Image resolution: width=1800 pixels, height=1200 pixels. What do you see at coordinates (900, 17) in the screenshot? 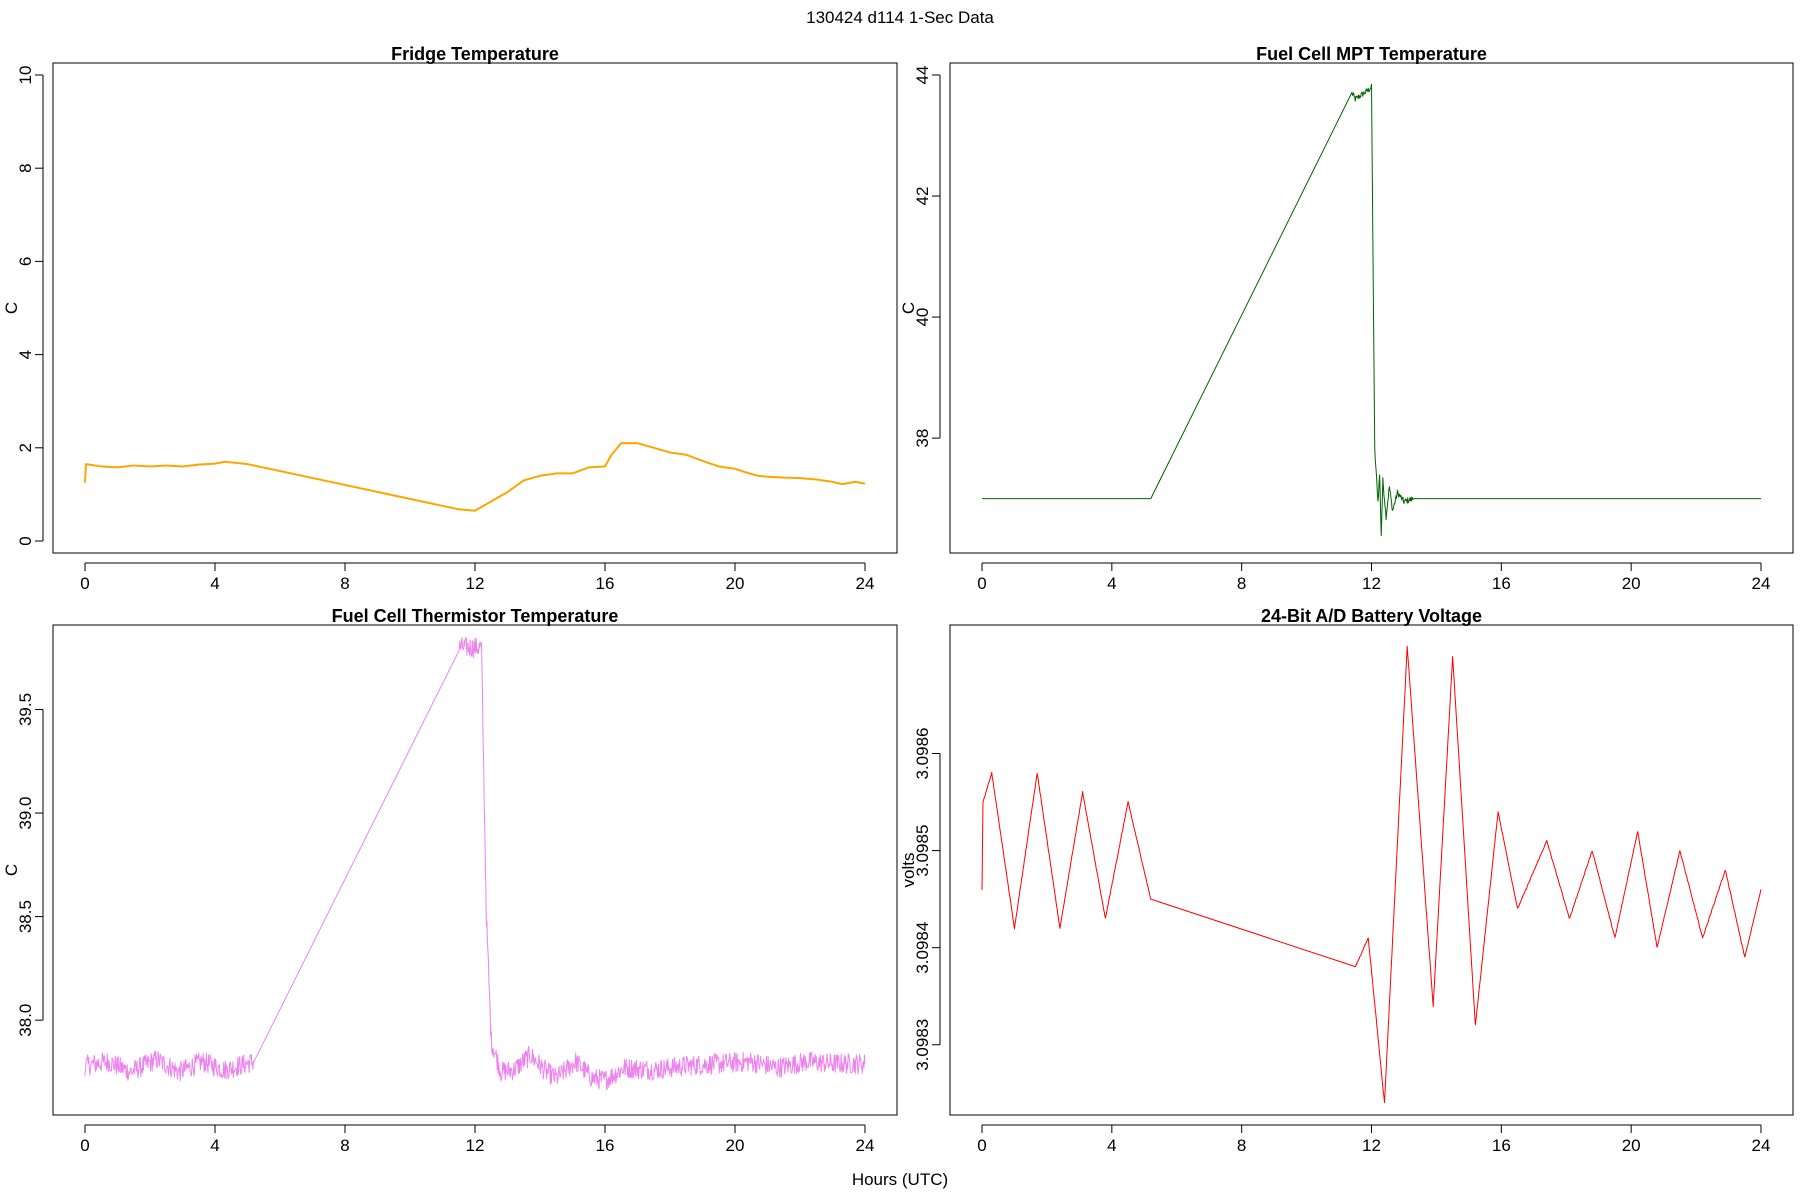
I see `figure-title: 130424 d114 1-Sec Data` at bounding box center [900, 17].